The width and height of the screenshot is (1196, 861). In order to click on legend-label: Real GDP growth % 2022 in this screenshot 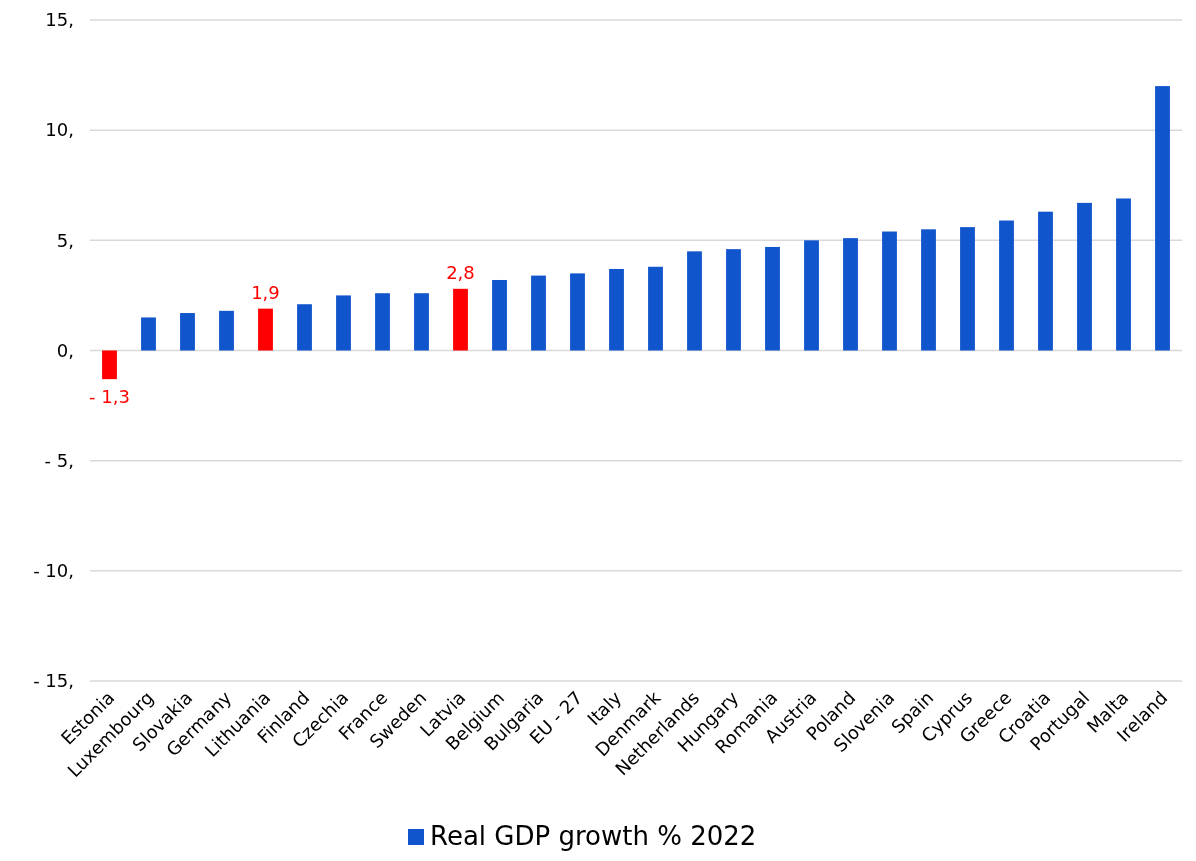, I will do `click(593, 836)`.